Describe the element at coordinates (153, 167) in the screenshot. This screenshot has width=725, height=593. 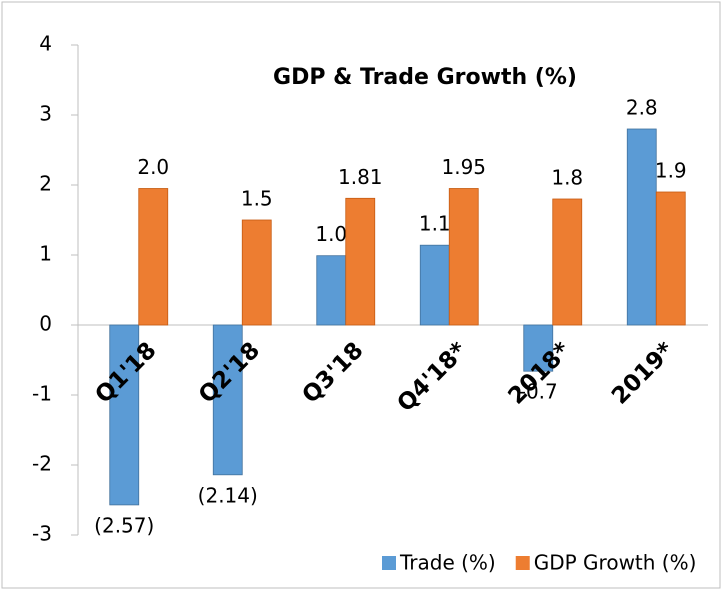
I see `data-label: 2.0` at that location.